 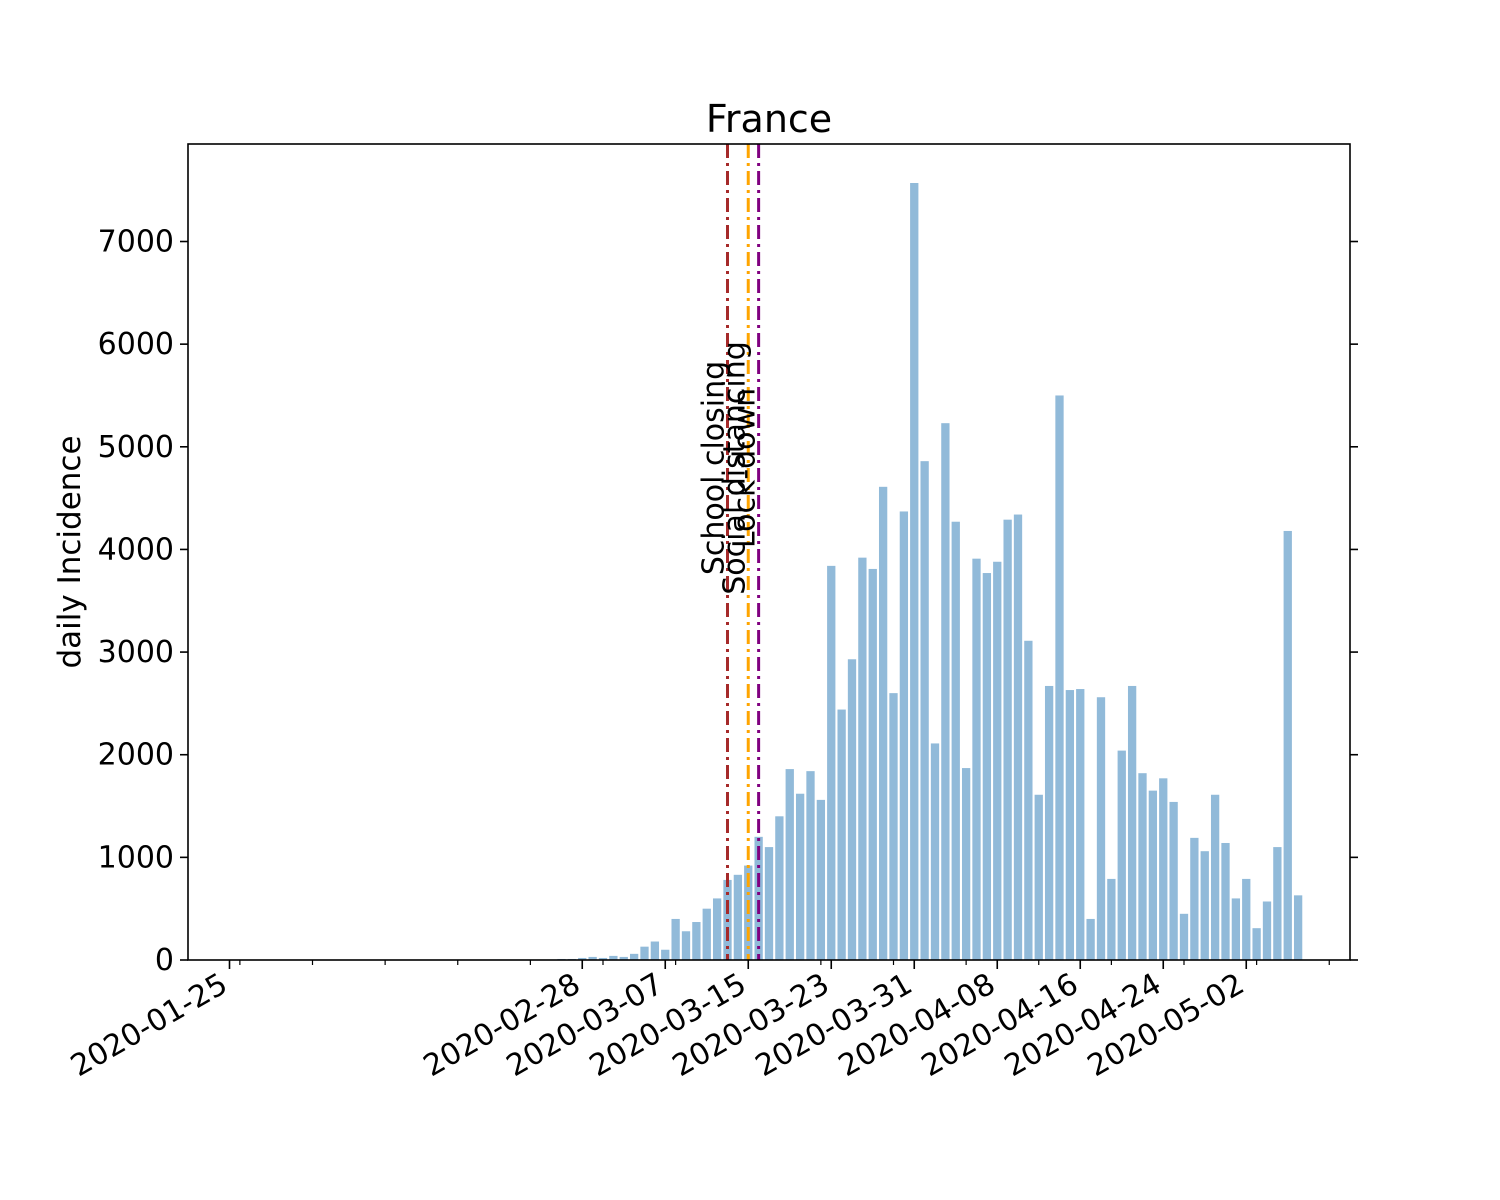 I want to click on y-tick-label-0: 0, so click(x=164, y=960).